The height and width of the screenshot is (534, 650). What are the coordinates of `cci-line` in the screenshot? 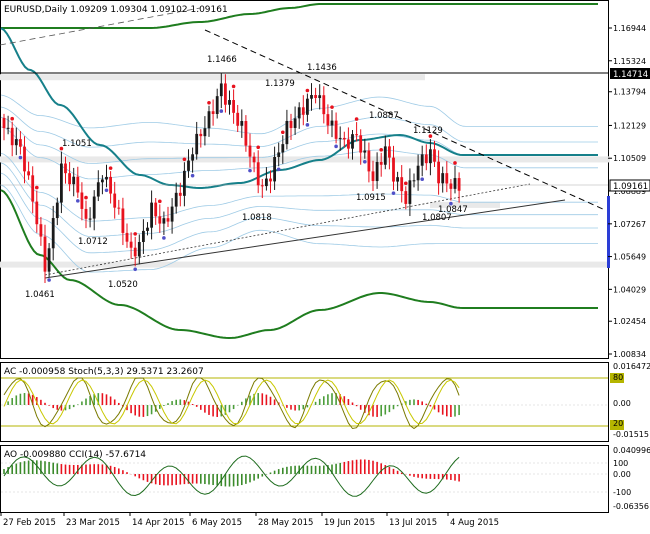 It's located at (231, 476).